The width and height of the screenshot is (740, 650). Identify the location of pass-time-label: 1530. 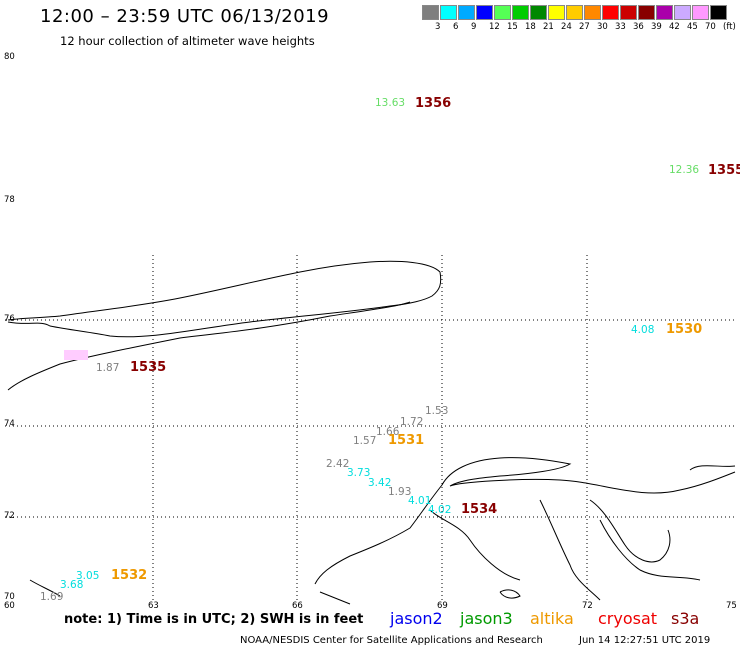
(684, 329).